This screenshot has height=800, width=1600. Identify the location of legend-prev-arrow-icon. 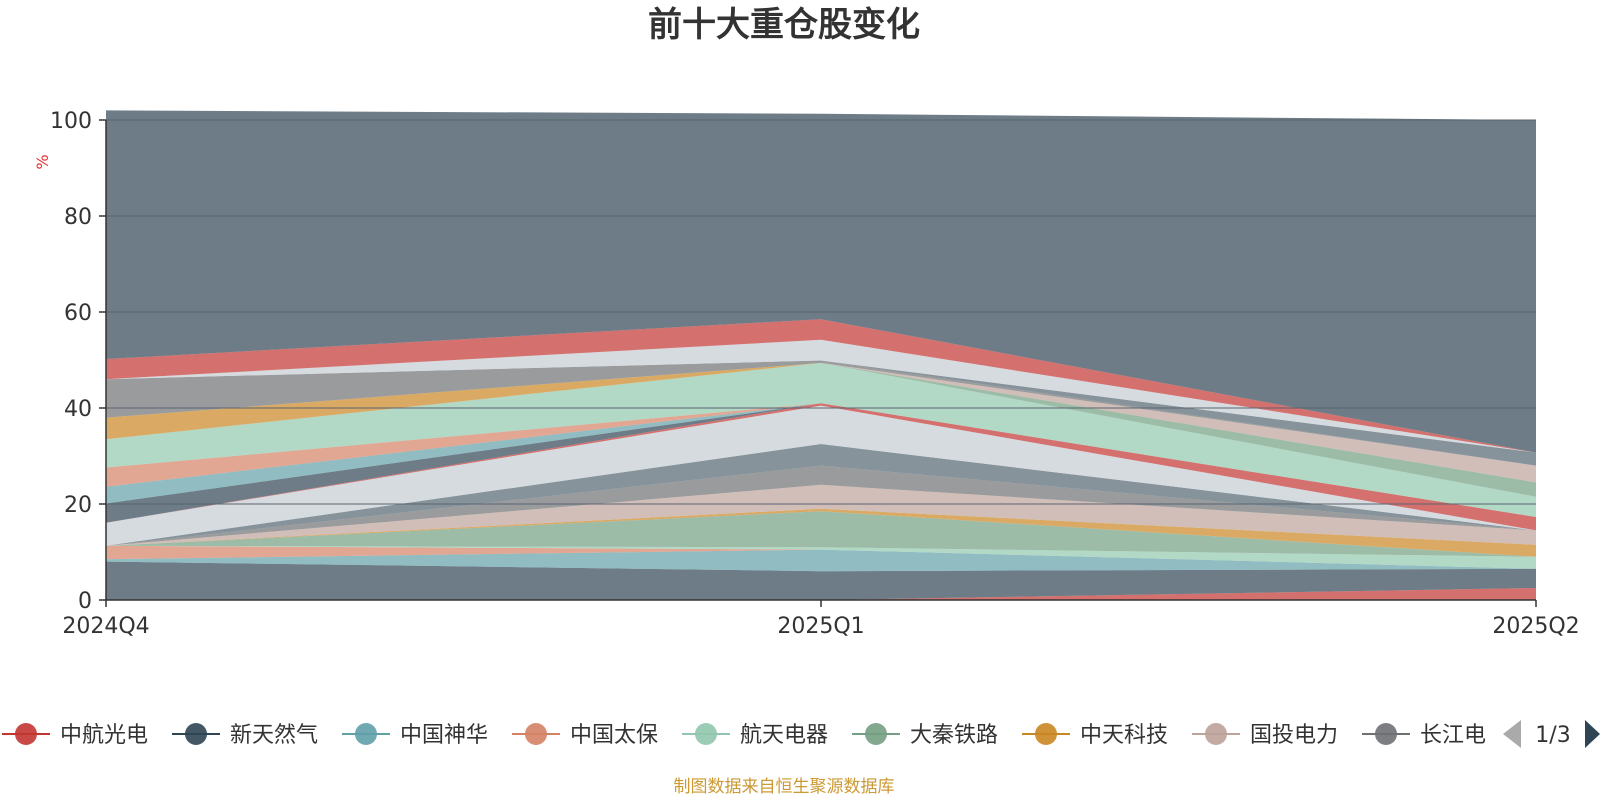
(1512, 734).